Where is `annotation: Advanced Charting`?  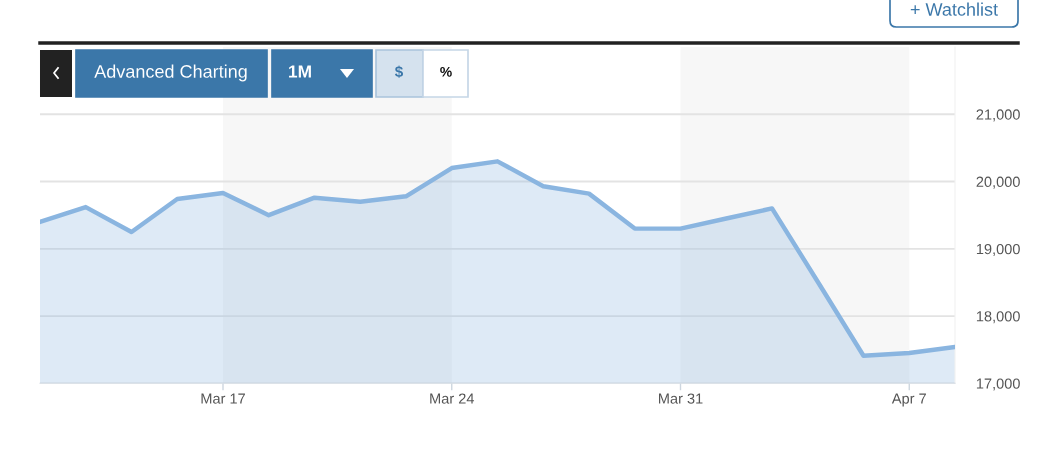 annotation: Advanced Charting is located at coordinates (170, 73).